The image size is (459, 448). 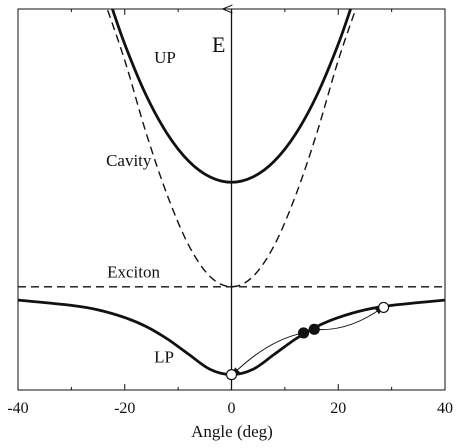 I want to click on x-axis-tick-labels: -40 -20 0 20 40, so click(x=230, y=408).